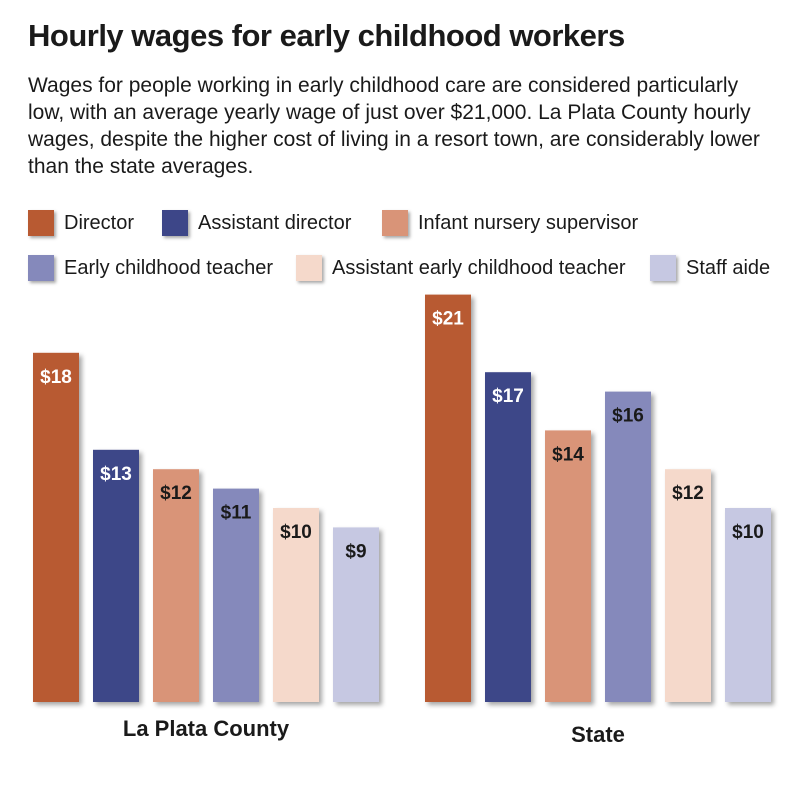 This screenshot has height=790, width=800. Describe the element at coordinates (628, 546) in the screenshot. I see `bar-state-early-childhood-teacher` at that location.